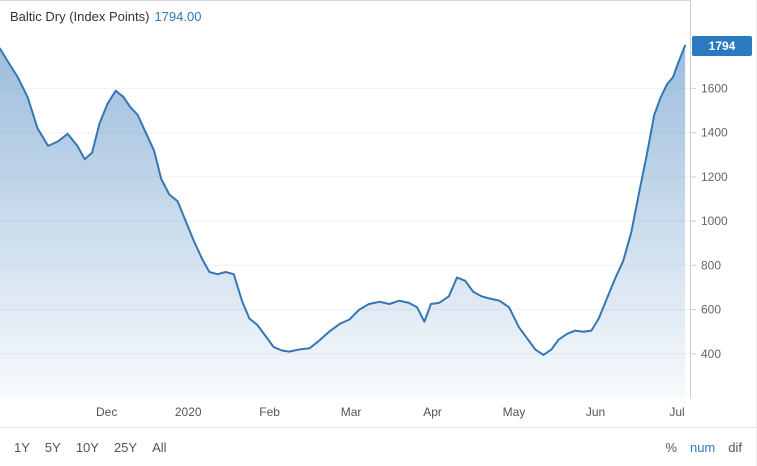 The image size is (757, 466). What do you see at coordinates (714, 133) in the screenshot?
I see `y-tick-label: 1400` at bounding box center [714, 133].